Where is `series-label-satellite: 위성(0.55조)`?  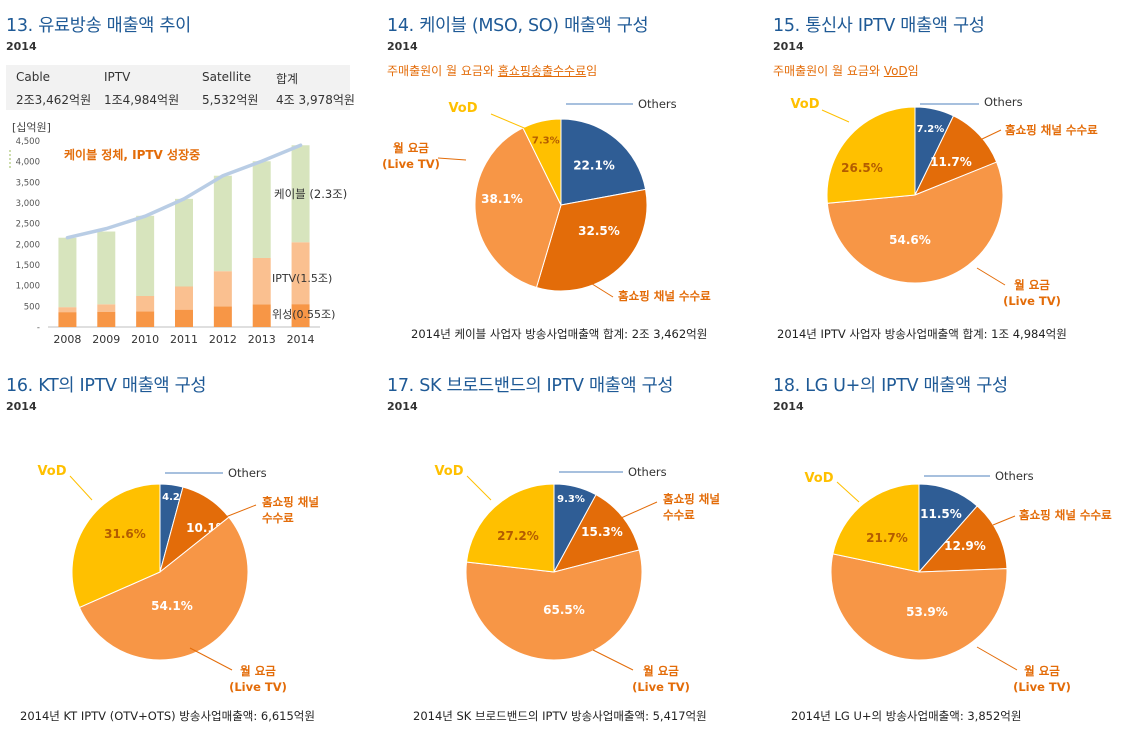 series-label-satellite: 위성(0.55조) is located at coordinates (303, 314).